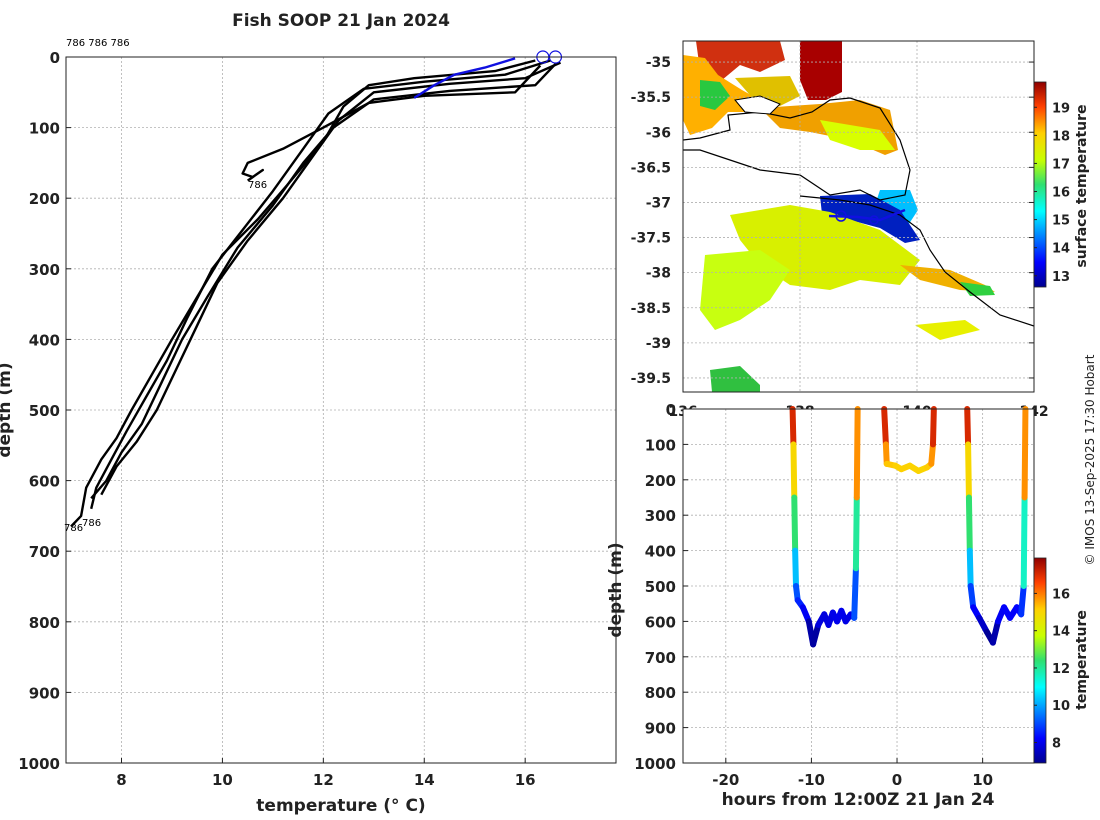 Image resolution: width=1100 pixels, height=820 pixels. I want to click on sst-patch-se, so click(947, 330).